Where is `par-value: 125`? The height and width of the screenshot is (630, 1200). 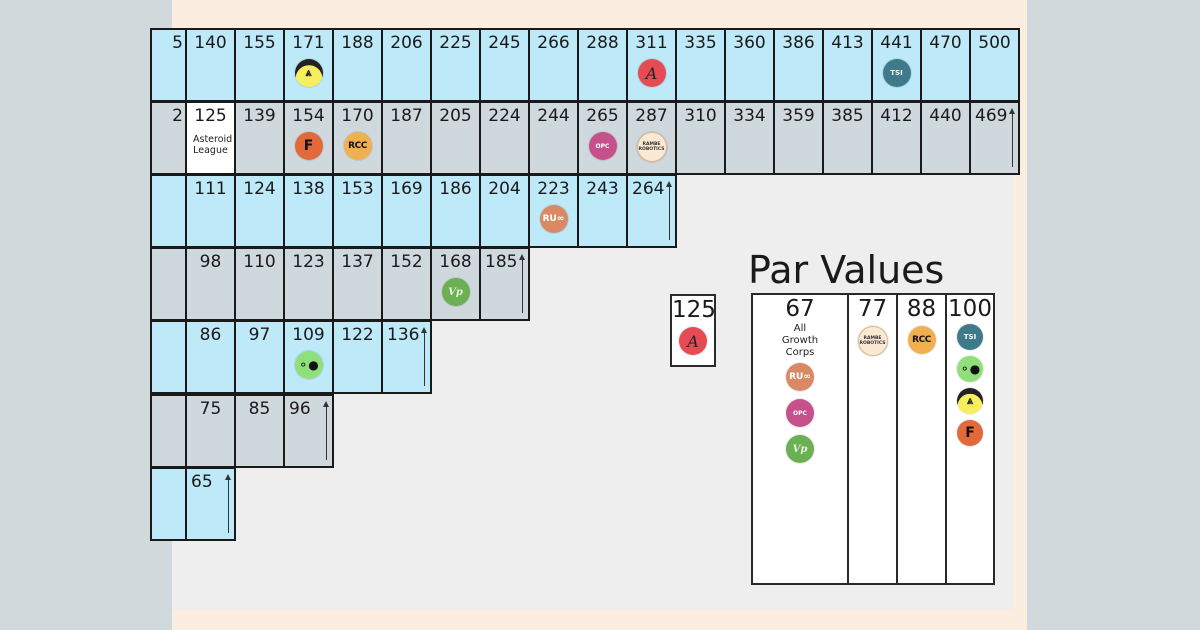 par-value: 125 is located at coordinates (694, 310).